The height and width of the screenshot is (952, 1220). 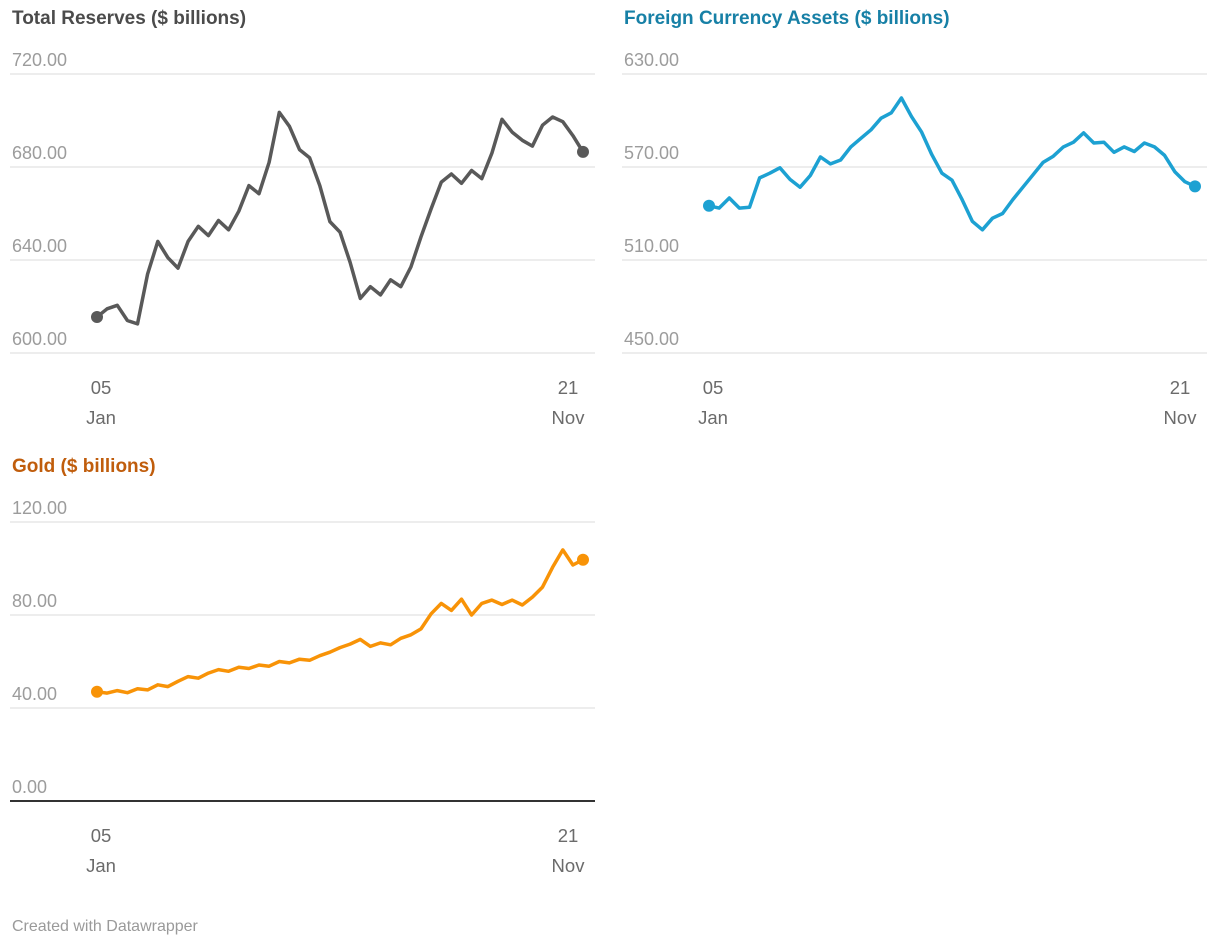 What do you see at coordinates (651, 339) in the screenshot?
I see `y-tick-label: 450.00` at bounding box center [651, 339].